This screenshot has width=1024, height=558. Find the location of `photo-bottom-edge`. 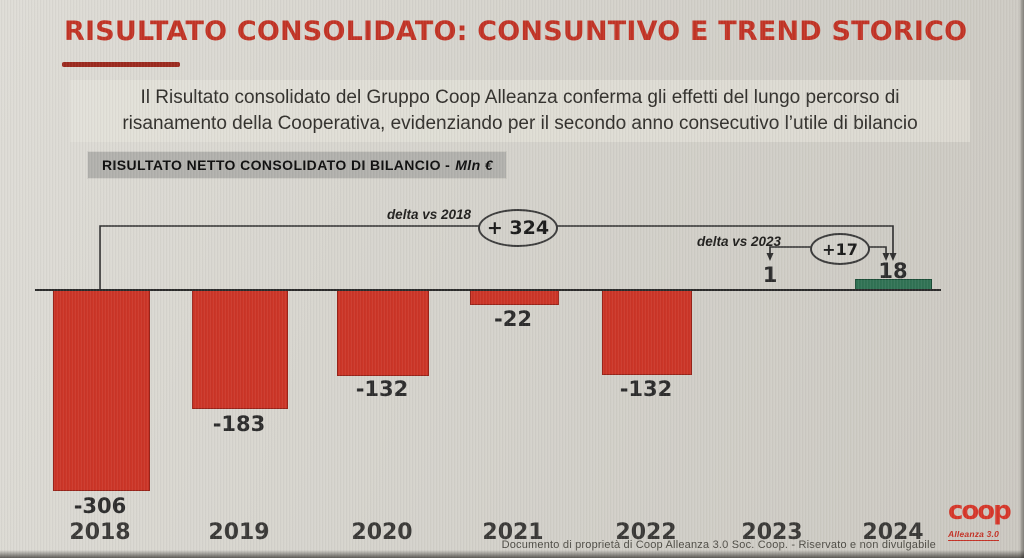

photo-bottom-edge is located at coordinates (512, 554).